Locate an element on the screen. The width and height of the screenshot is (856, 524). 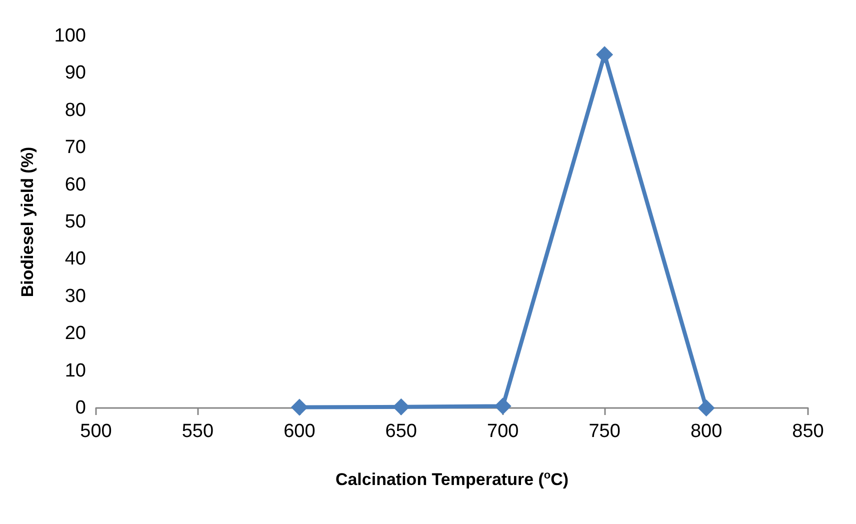
x-tick-label: 800 is located at coordinates (706, 431).